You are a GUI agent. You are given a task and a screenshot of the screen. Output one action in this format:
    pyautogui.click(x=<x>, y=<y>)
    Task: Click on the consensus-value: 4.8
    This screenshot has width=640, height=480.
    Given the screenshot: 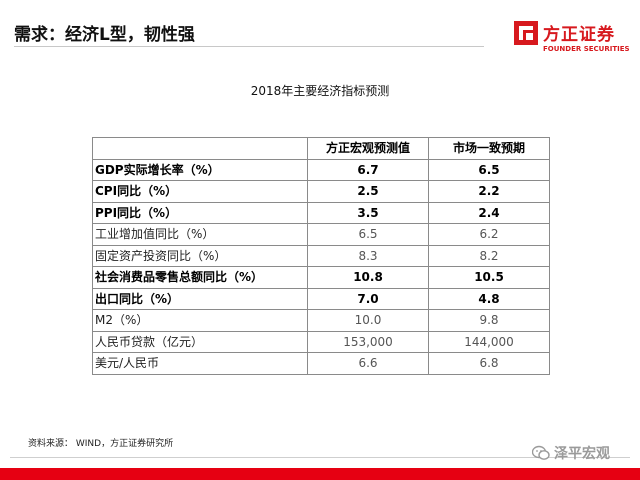 What is the action you would take?
    pyautogui.click(x=489, y=298)
    